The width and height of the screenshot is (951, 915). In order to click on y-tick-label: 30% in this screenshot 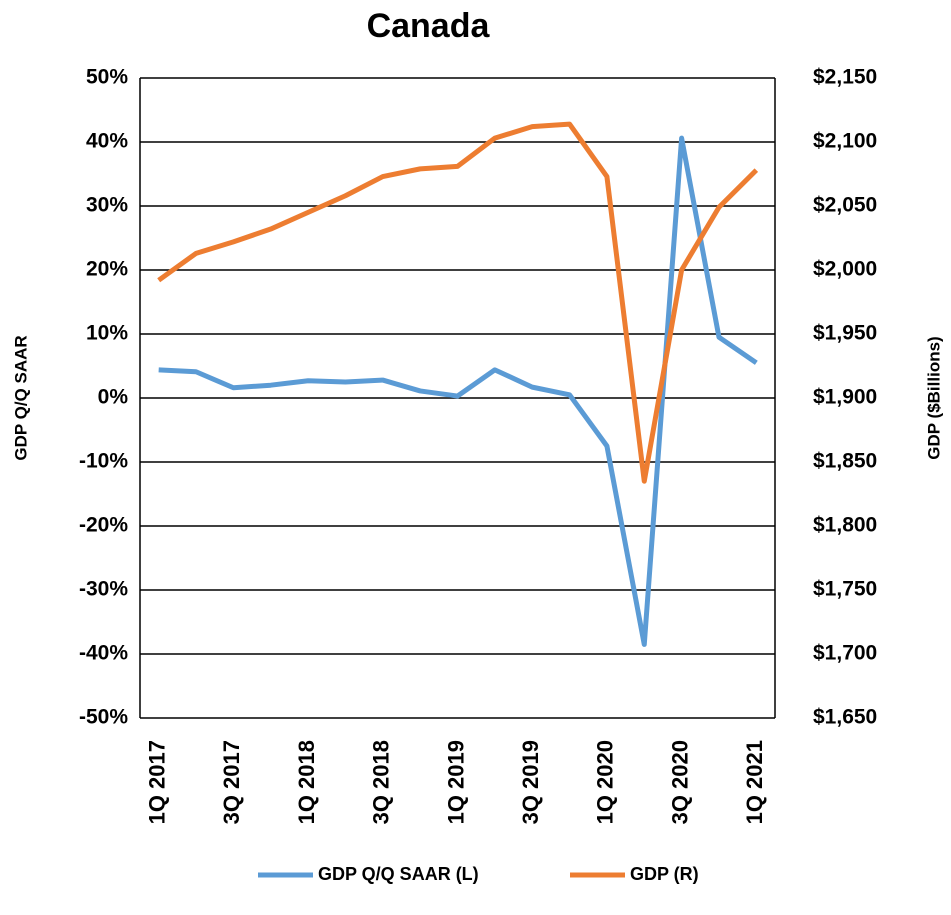, I will do `click(107, 205)`.